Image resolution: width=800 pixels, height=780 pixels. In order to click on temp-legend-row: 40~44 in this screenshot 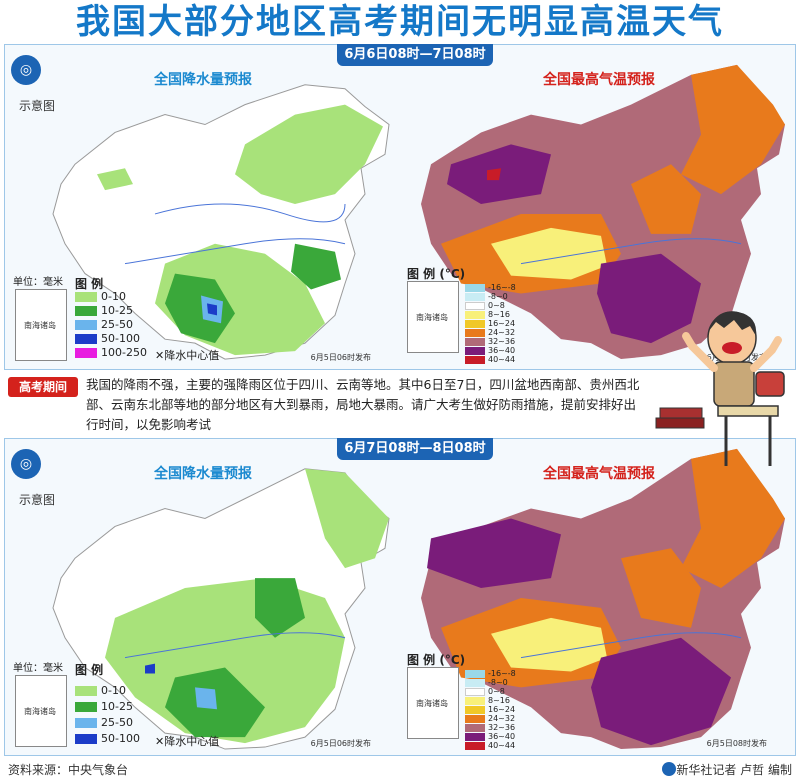, I will do `click(490, 359)`.